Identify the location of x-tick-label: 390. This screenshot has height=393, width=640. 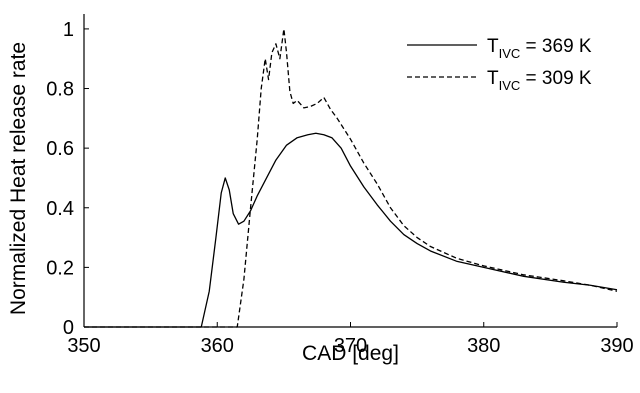
(616, 346).